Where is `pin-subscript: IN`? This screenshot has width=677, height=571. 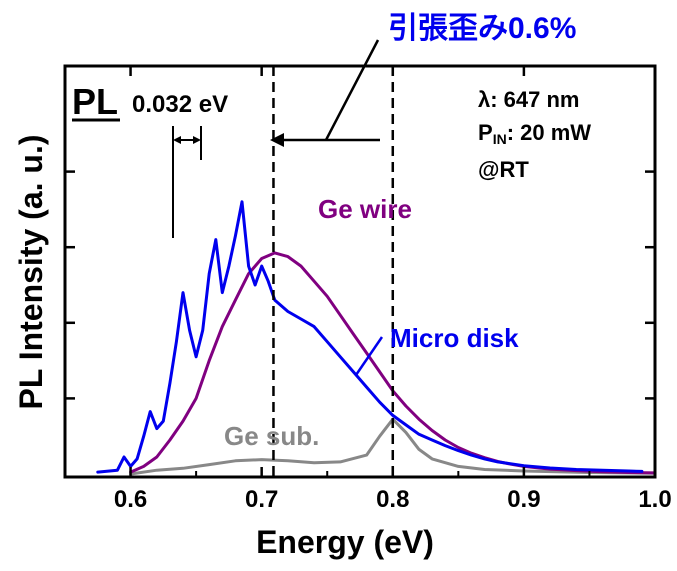 pin-subscript: IN is located at coordinates (500, 139).